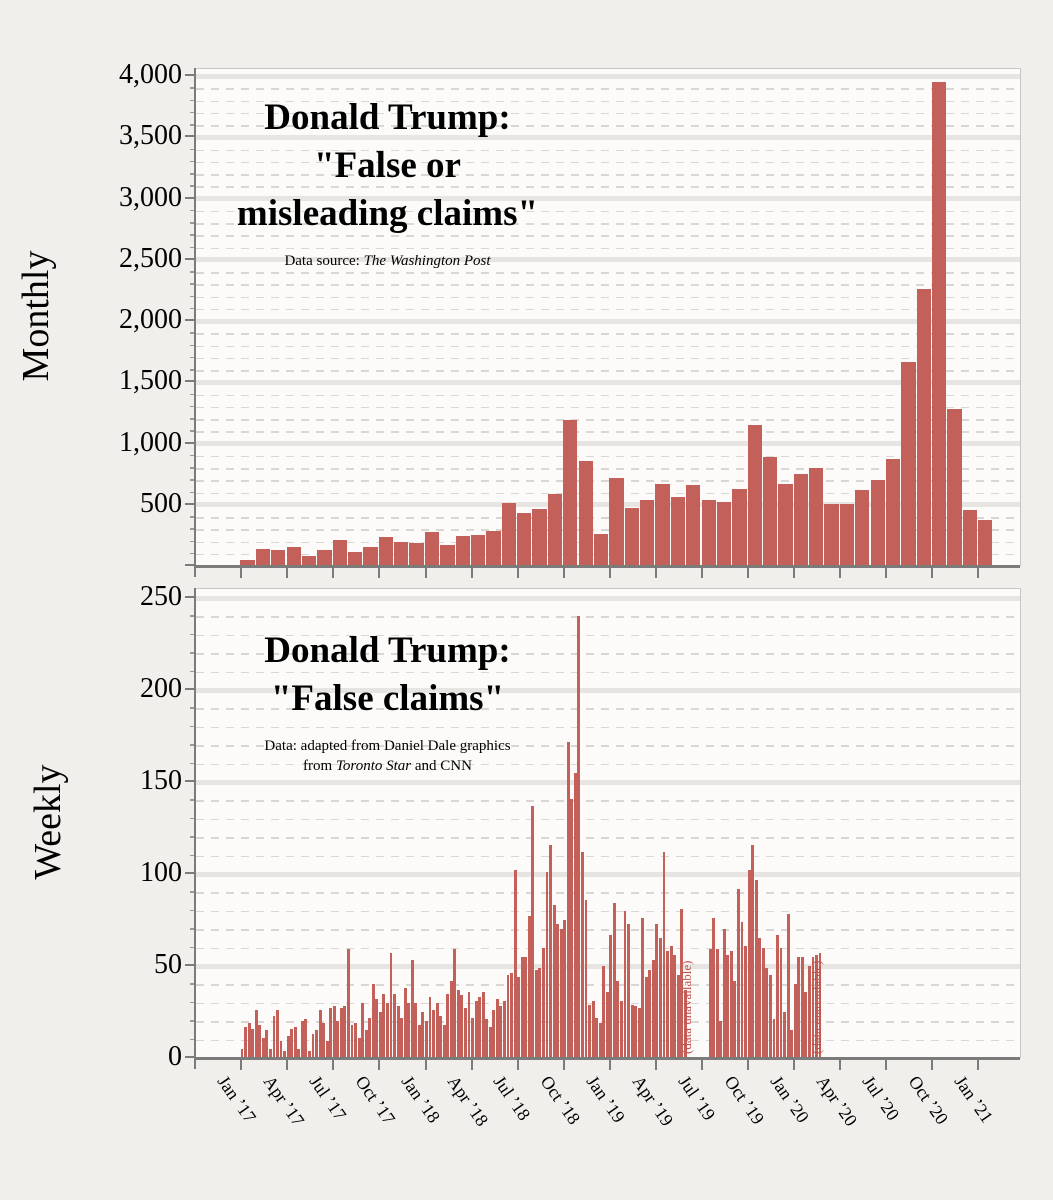 This screenshot has width=1053, height=1200. Describe the element at coordinates (606, 566) in the screenshot. I see `x-axis-line` at that location.